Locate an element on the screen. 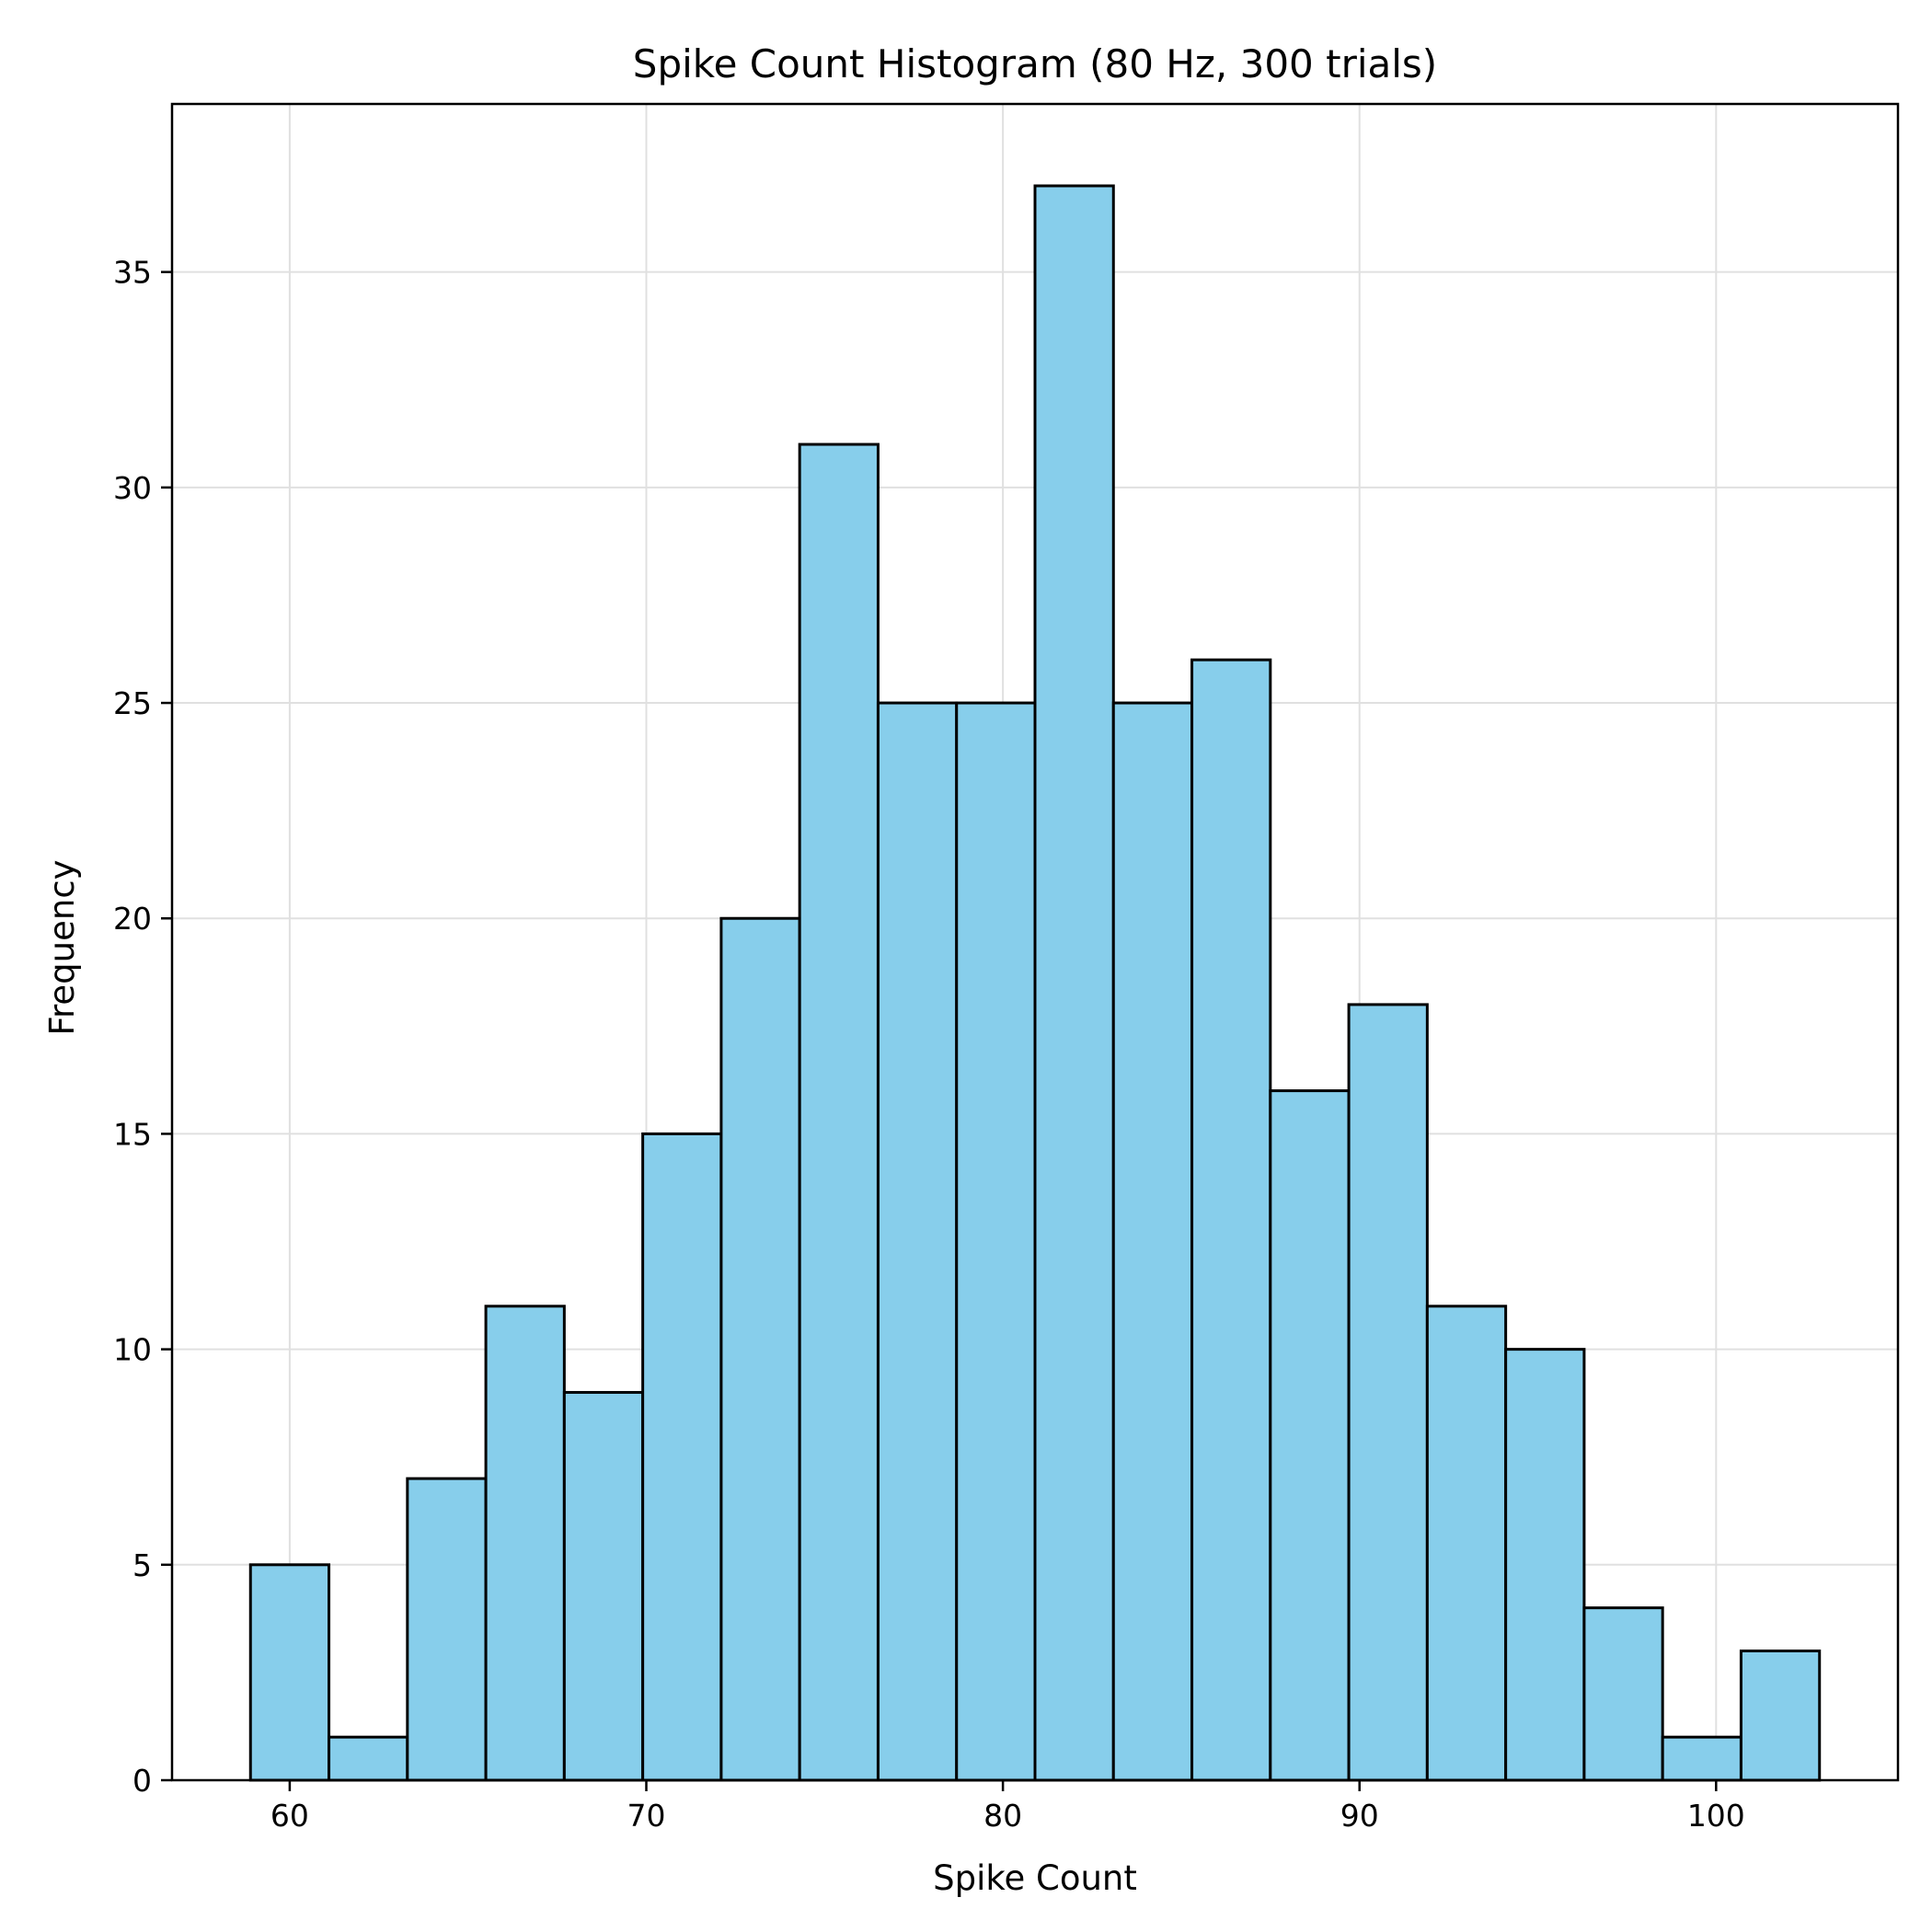 The height and width of the screenshot is (1932, 1932). x-axis-label: Spike Count is located at coordinates (1035, 1878).